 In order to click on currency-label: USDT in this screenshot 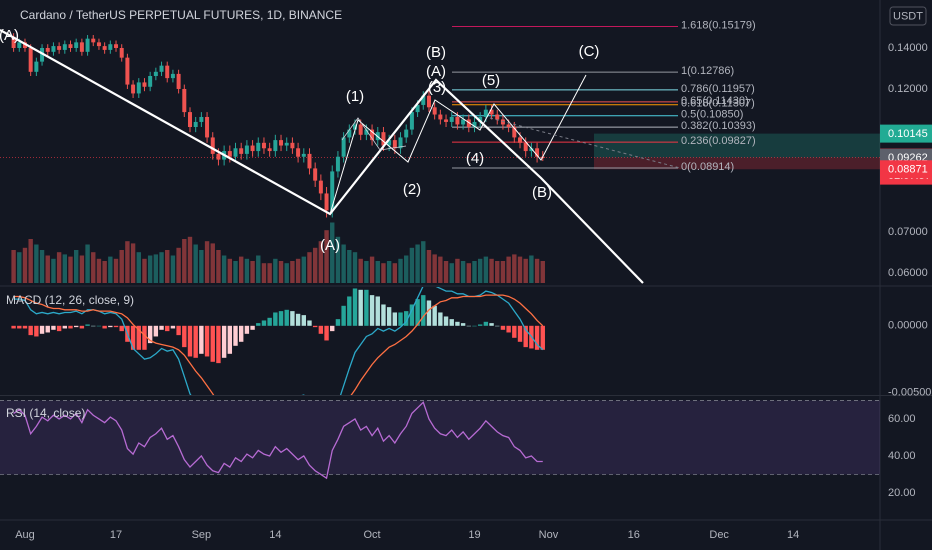, I will do `click(908, 16)`.